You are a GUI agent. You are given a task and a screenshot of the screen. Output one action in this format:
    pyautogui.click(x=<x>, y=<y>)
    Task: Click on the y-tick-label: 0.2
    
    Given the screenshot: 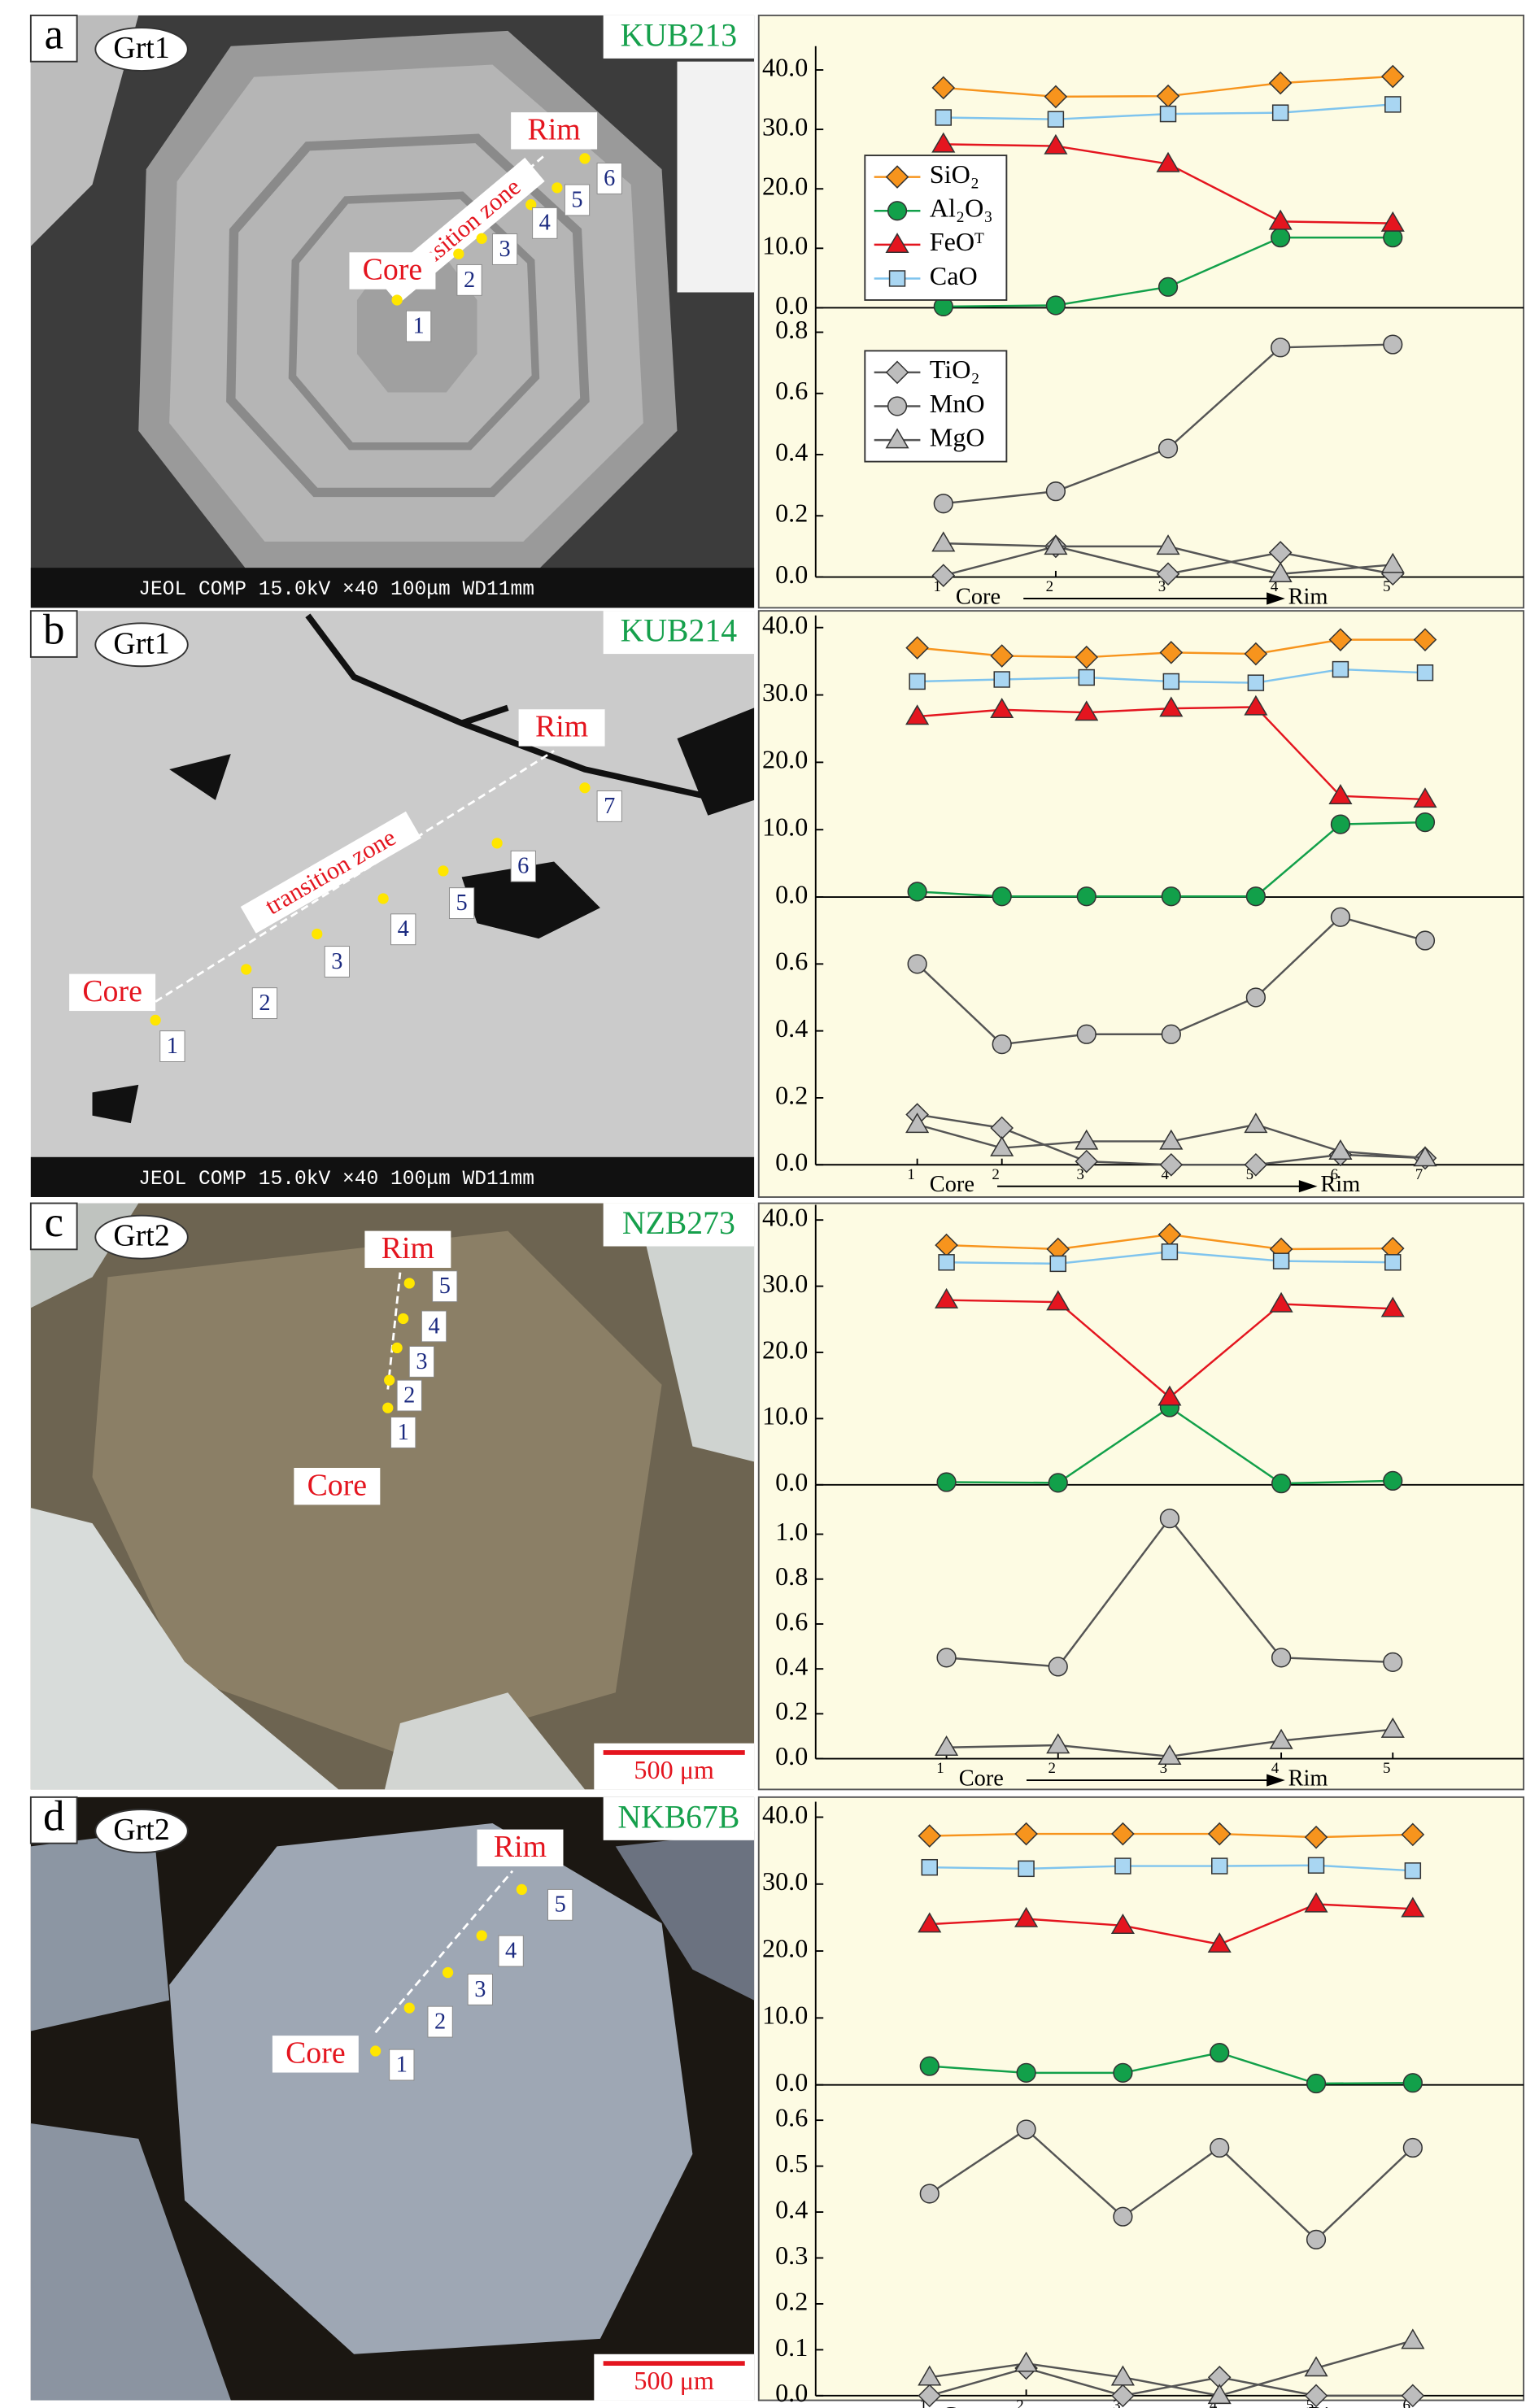 What is the action you would take?
    pyautogui.click(x=791, y=2300)
    